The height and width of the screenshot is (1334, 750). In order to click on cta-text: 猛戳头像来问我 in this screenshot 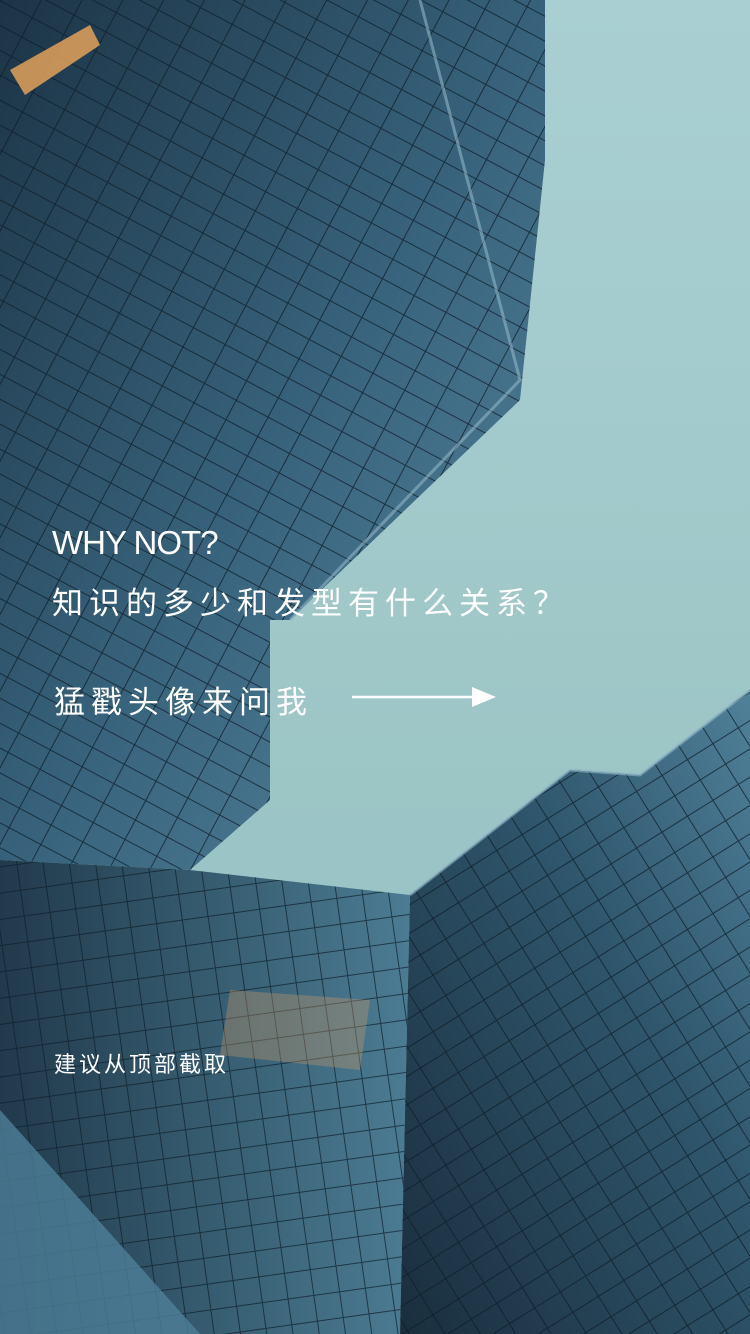, I will do `click(183, 703)`.